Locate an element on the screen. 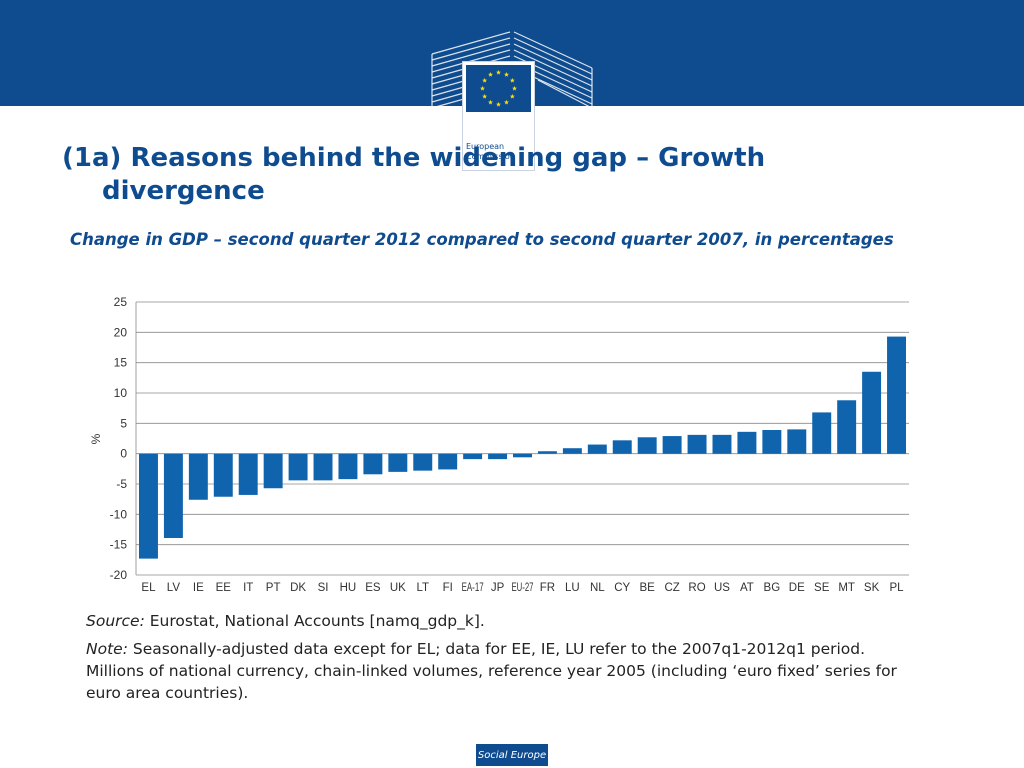  y-tick-label: 5 is located at coordinates (123, 423).